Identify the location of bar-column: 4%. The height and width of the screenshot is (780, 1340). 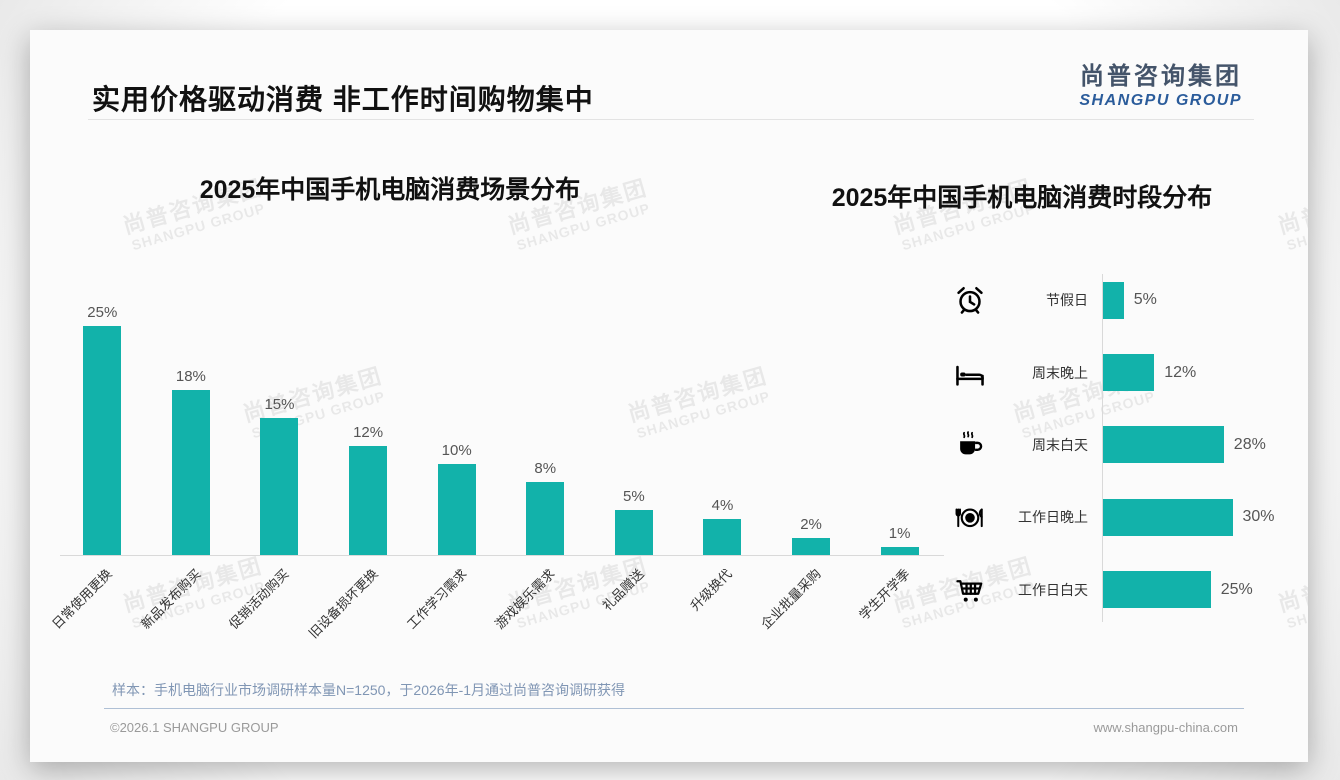
(722, 526).